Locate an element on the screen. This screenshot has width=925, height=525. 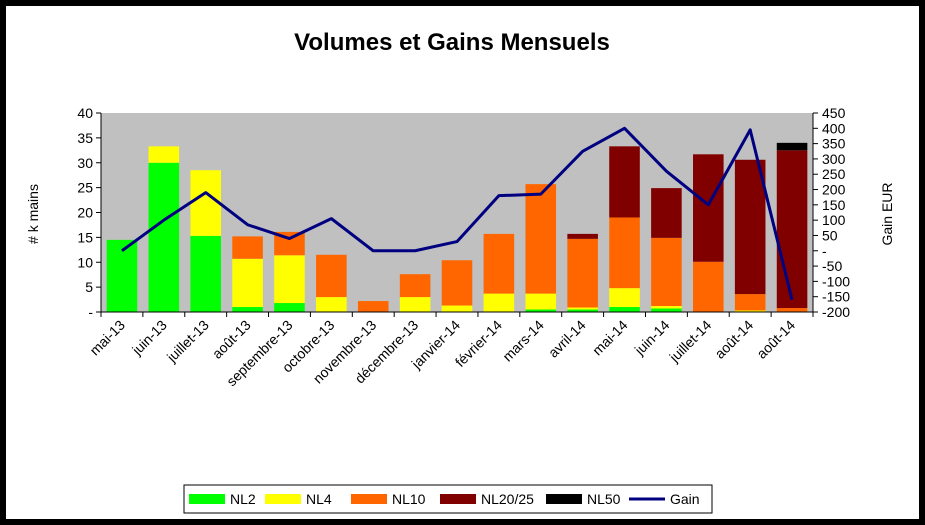
left-tick-label: 5 is located at coordinates (89, 287).